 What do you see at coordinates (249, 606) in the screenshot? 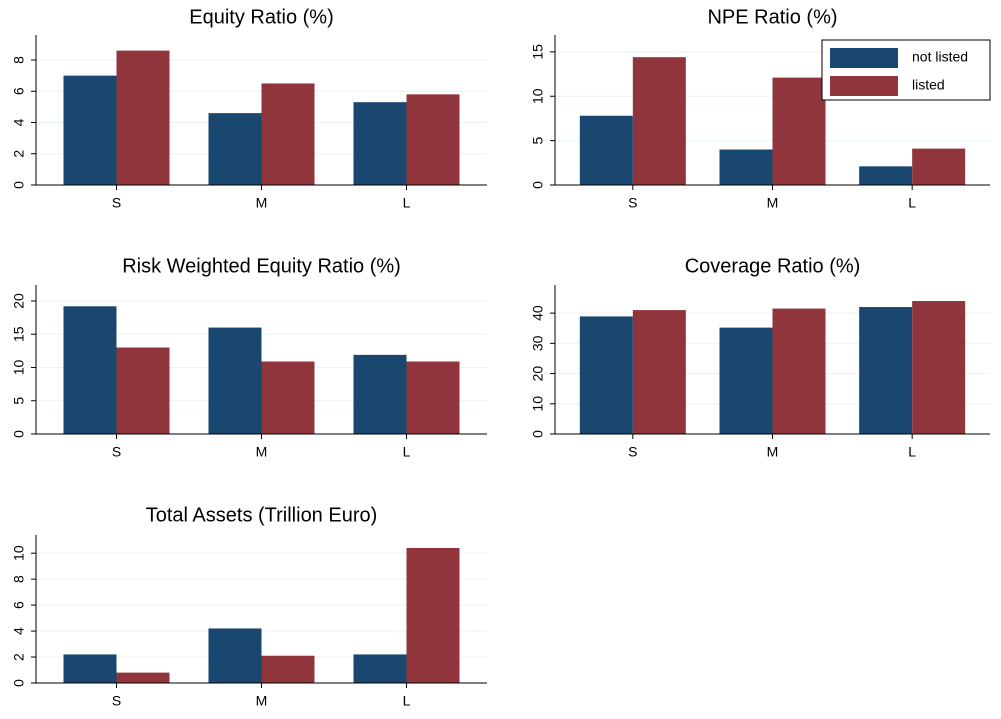
I see `subplot: Total Assets (Trillion Euro) 0 2 4 6 8 10 S M L` at bounding box center [249, 606].